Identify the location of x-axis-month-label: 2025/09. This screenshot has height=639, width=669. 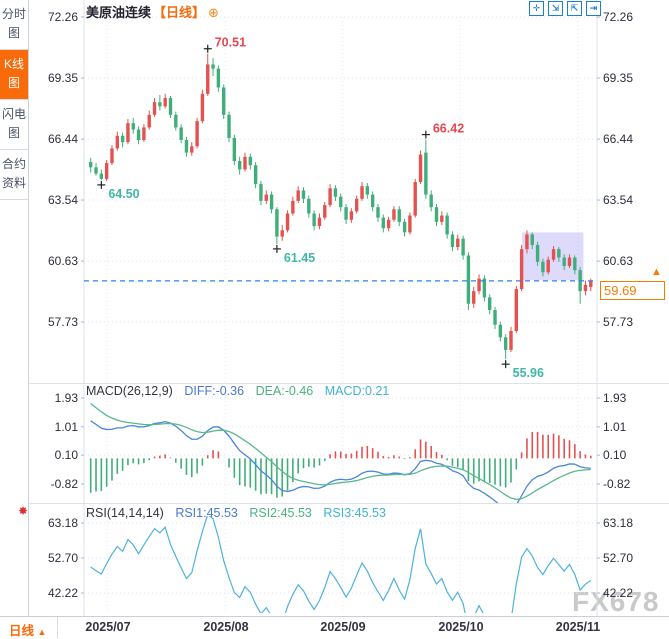
(343, 627).